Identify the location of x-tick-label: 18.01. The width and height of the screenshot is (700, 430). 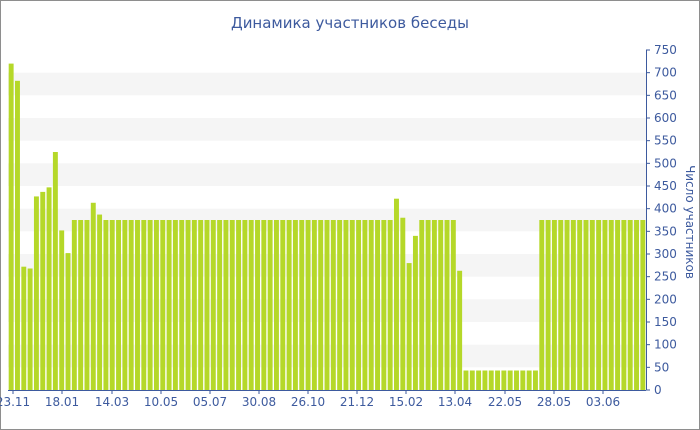
(62, 402).